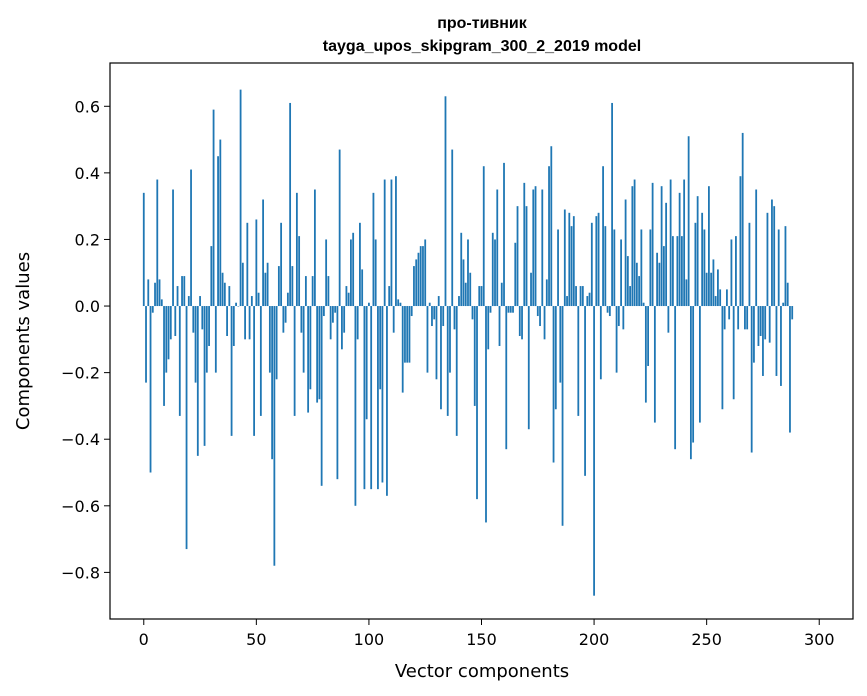 The image size is (867, 696). I want to click on x-tick-label: 0, so click(144, 639).